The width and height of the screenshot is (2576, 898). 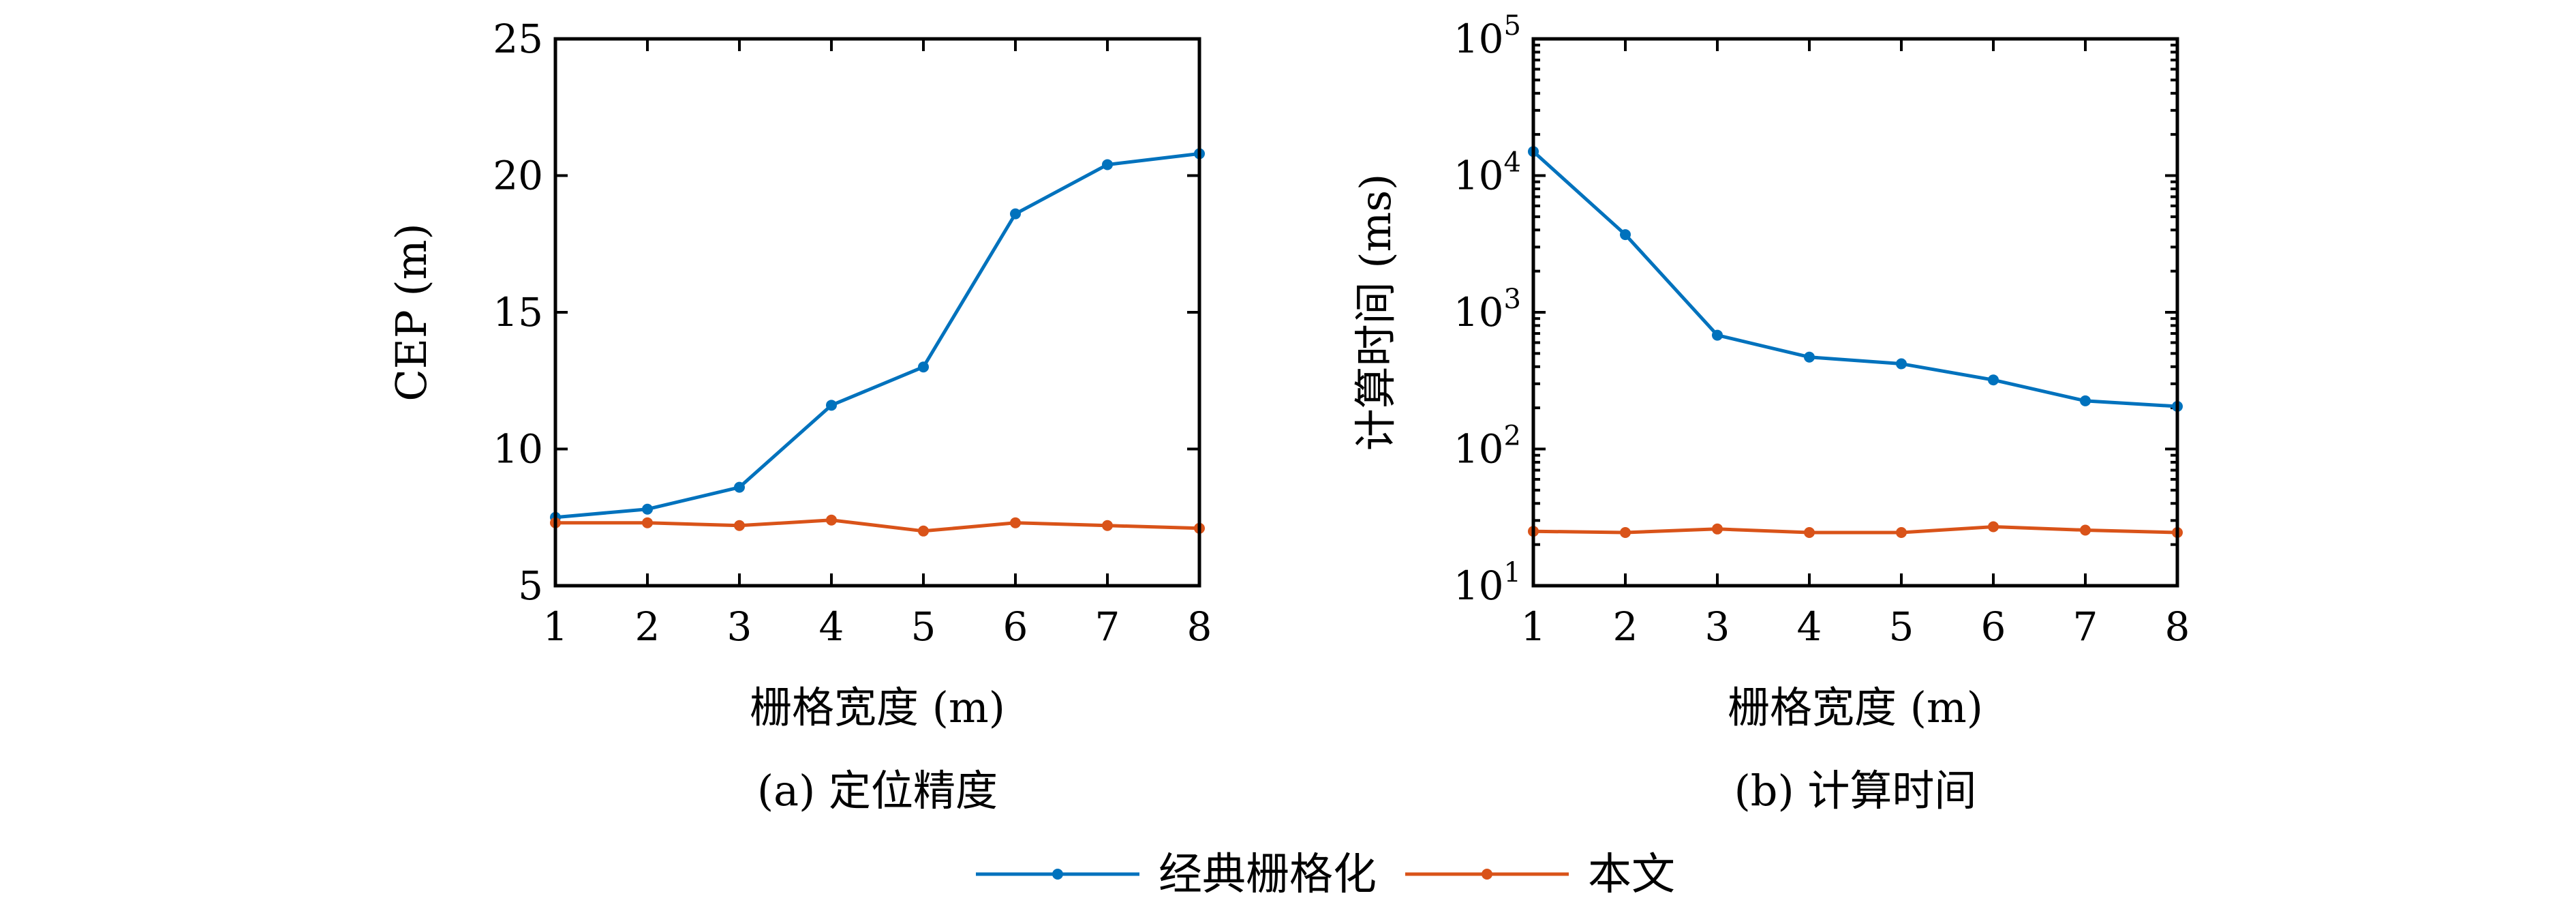 I want to click on legend-label: 经典栅格化, so click(x=1268, y=874).